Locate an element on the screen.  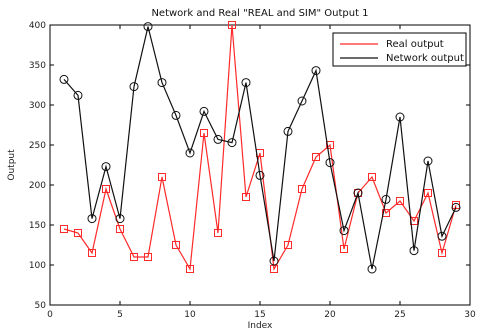
legend-label-real: Real output is located at coordinates (415, 44).